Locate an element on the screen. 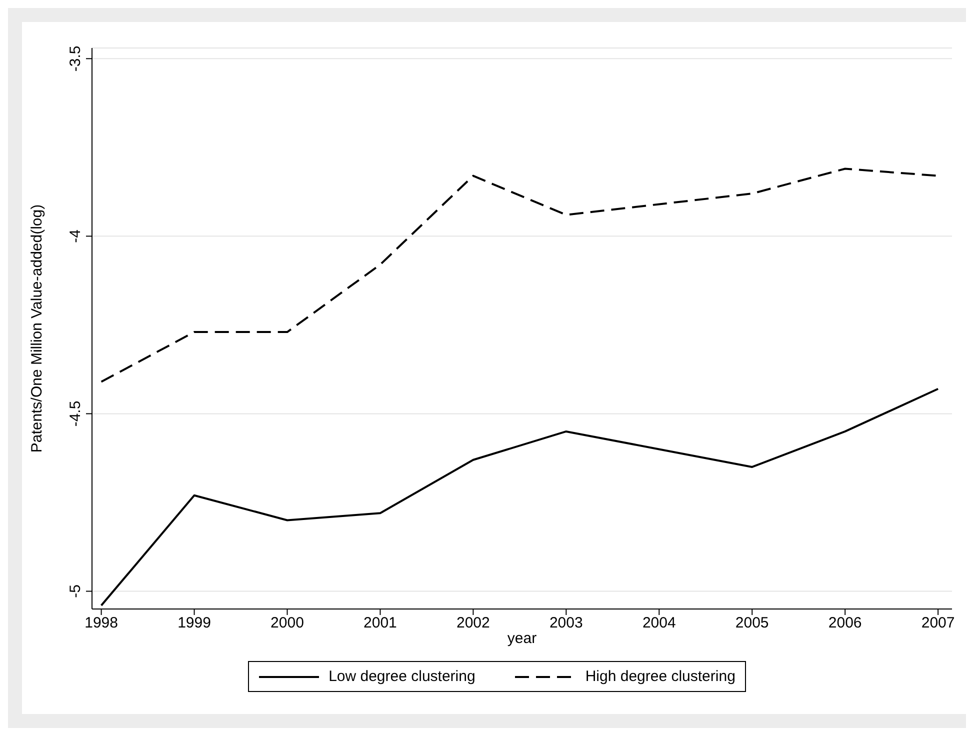 The image size is (974, 736). x-tick-label: 2005 is located at coordinates (752, 623).